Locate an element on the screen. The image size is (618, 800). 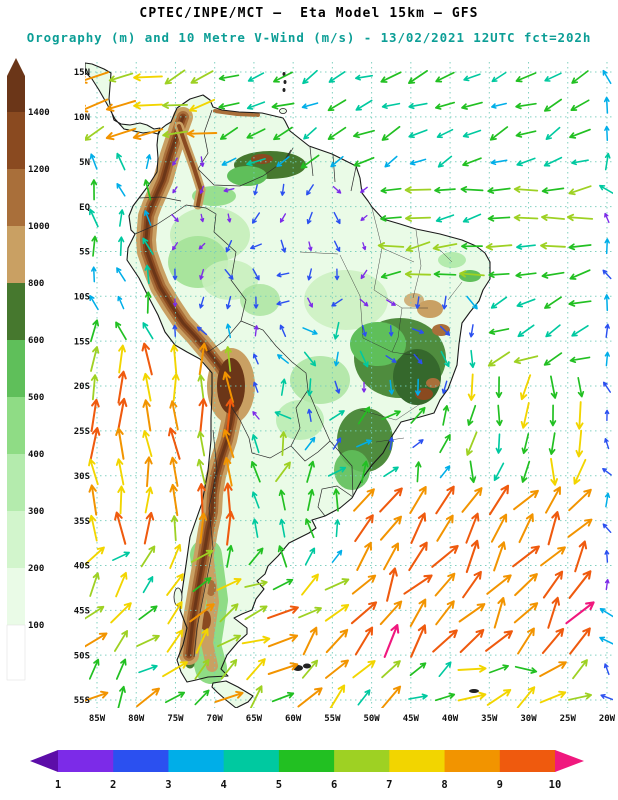
wind-colorbar: 1 2 3 4 5 6 7 8 9 10 is located at coordinates (307, 770).